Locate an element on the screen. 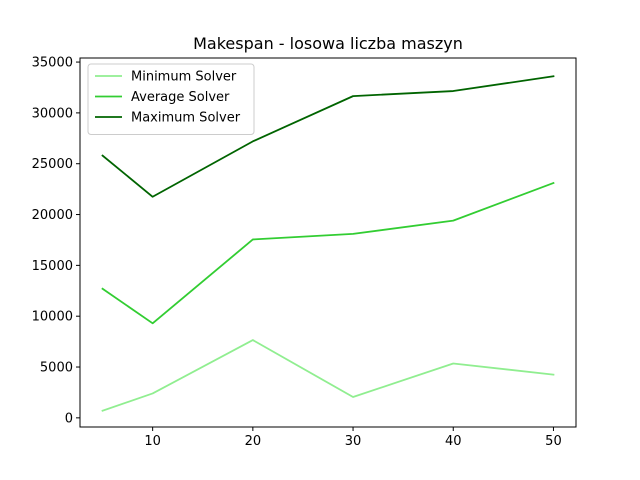 The width and height of the screenshot is (640, 480). y-tick-label: 35000 is located at coordinates (52, 63).